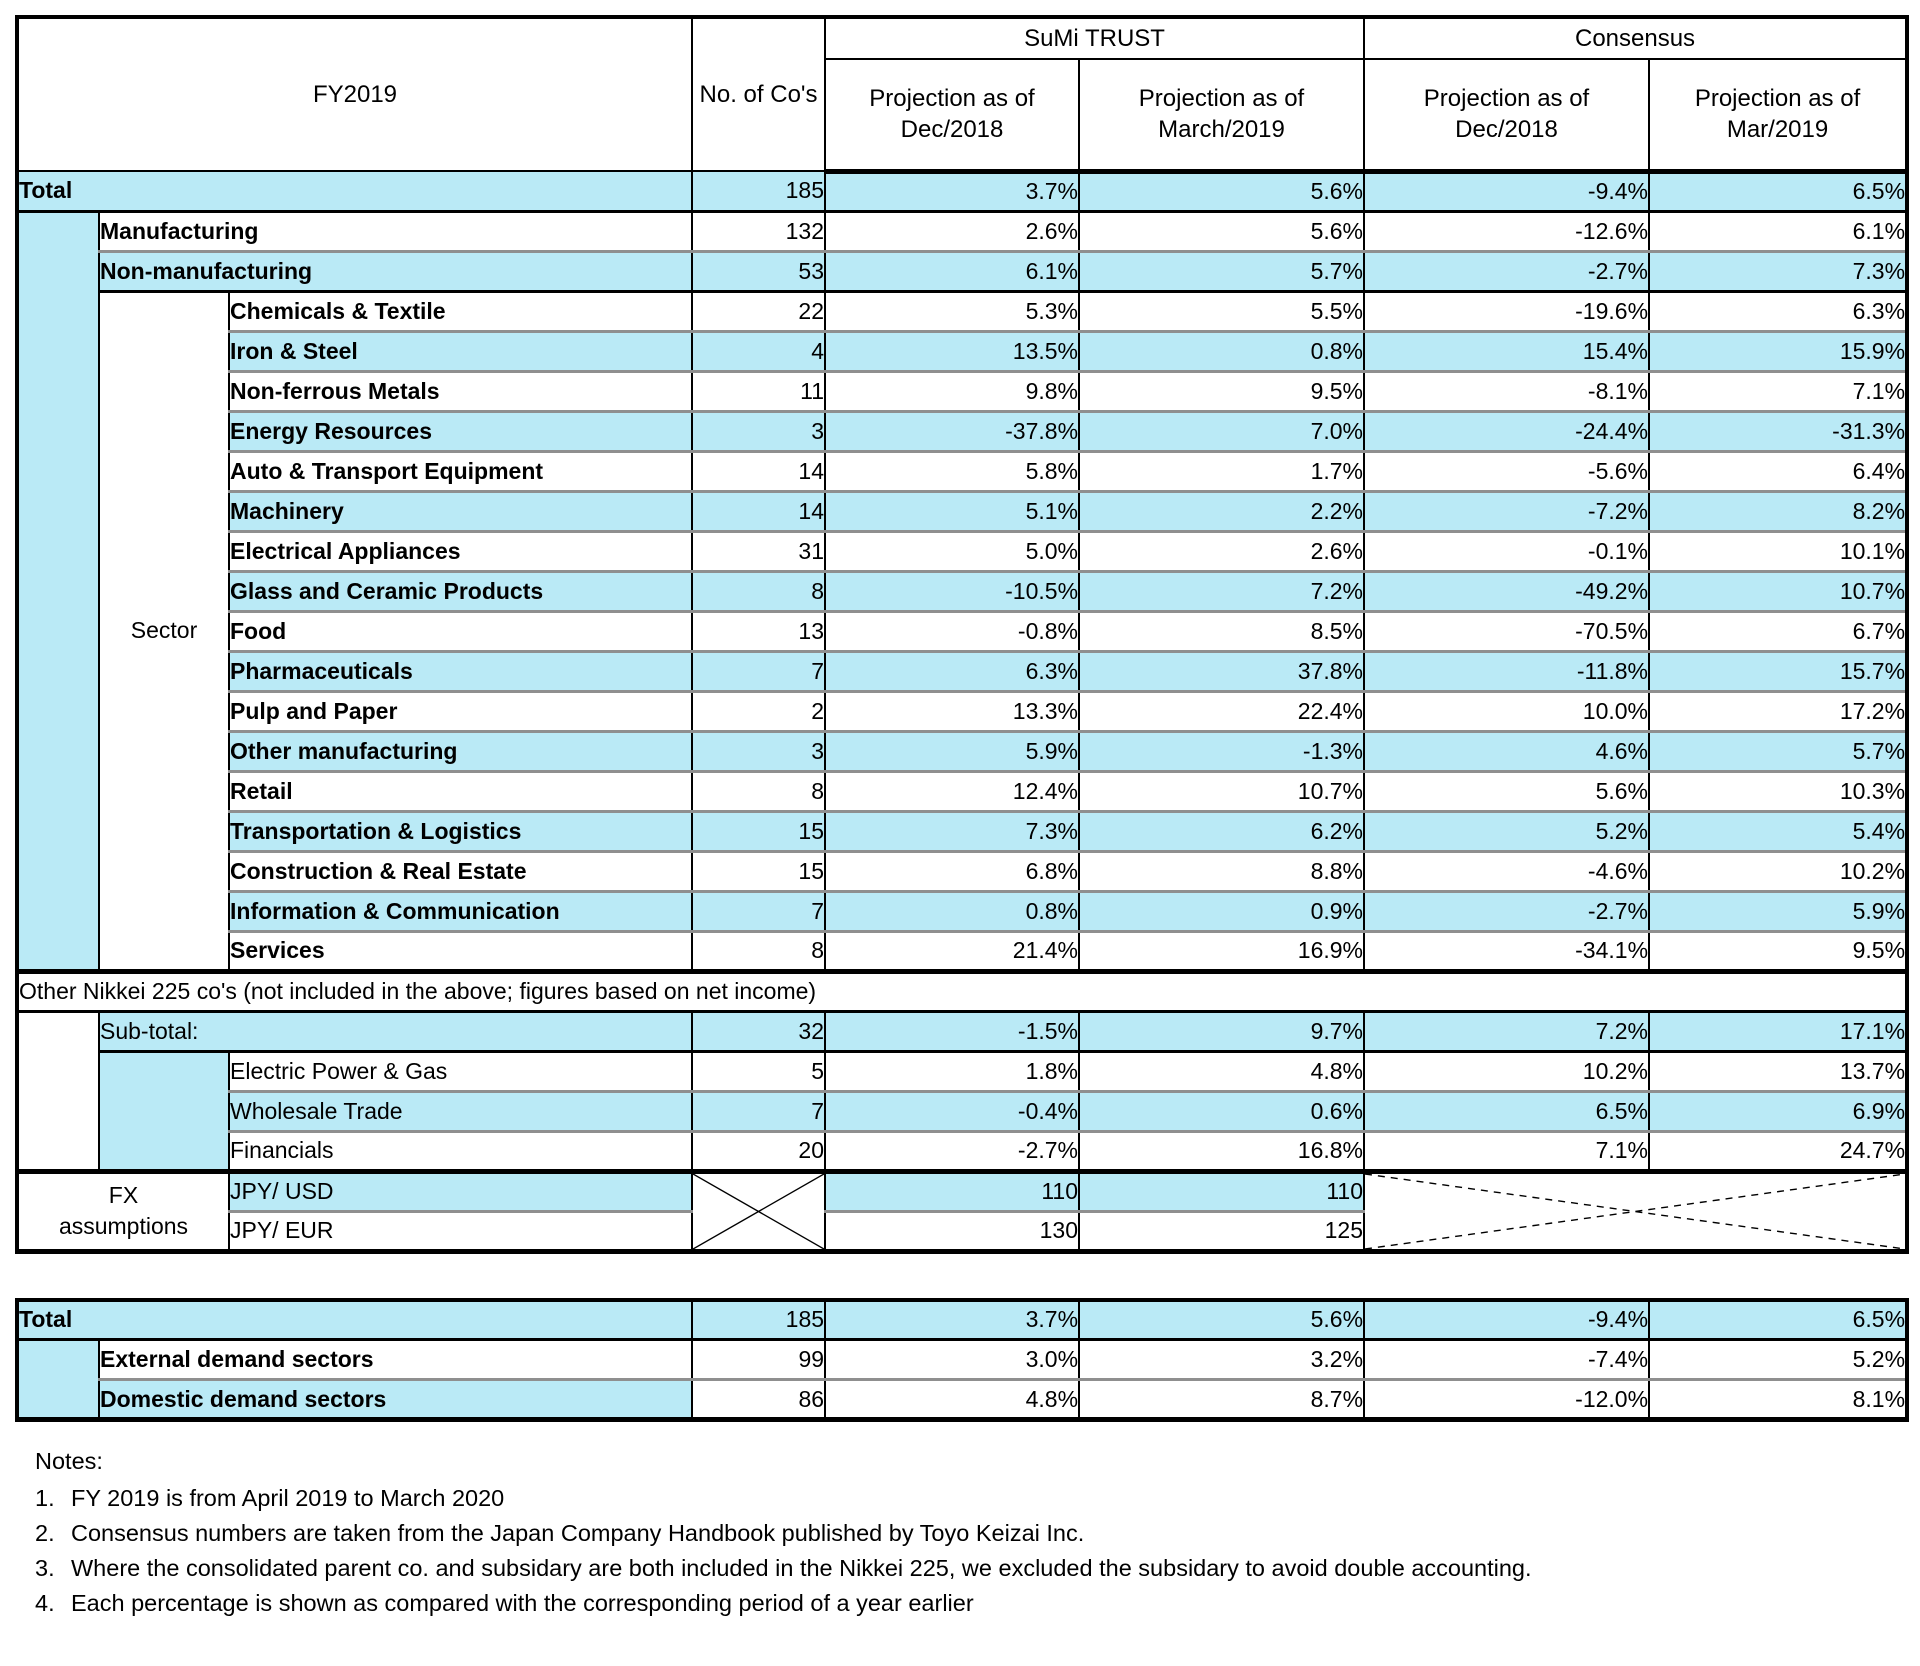 The width and height of the screenshot is (1920, 1666). What do you see at coordinates (952, 672) in the screenshot?
I see `value-cell: 6.3%` at bounding box center [952, 672].